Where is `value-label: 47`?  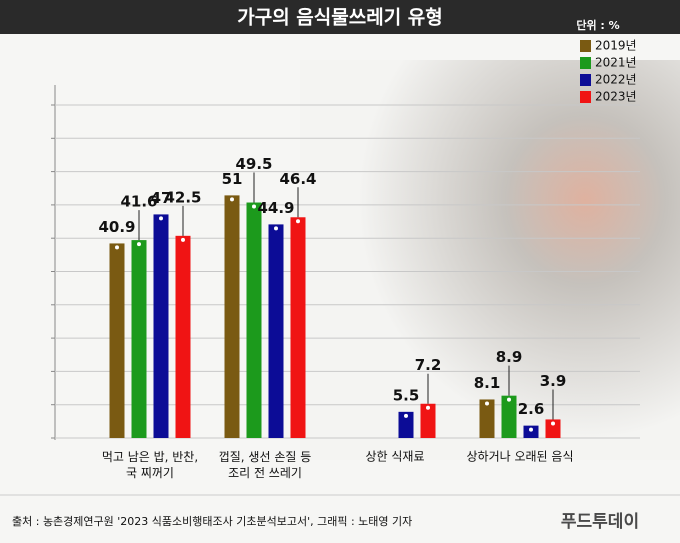
value-label: 47 is located at coordinates (161, 198).